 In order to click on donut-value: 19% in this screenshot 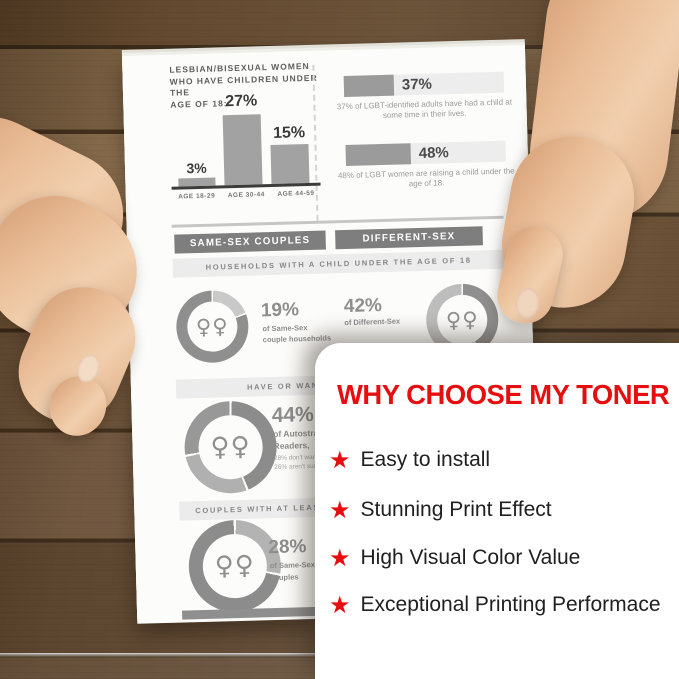, I will do `click(280, 310)`.